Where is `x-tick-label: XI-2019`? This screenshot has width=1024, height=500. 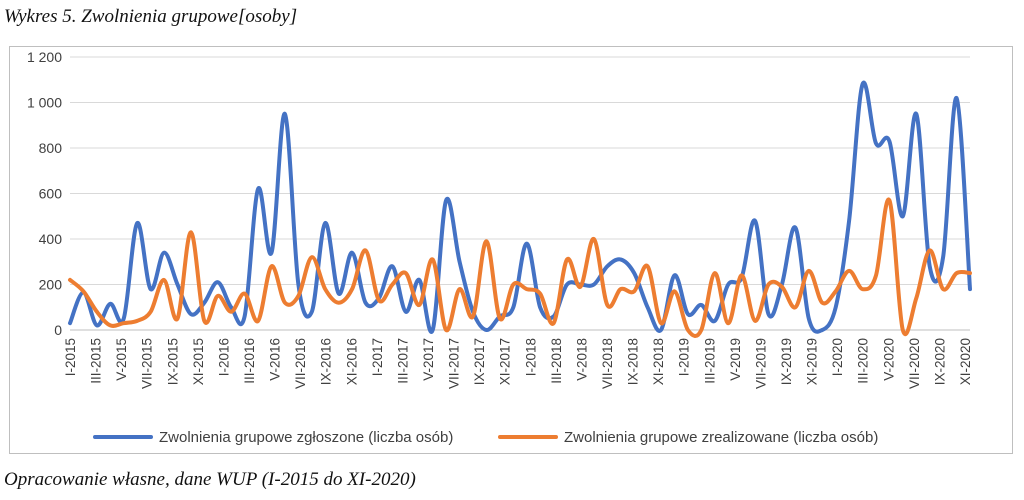
x-tick-label: XI-2019 is located at coordinates (812, 361).